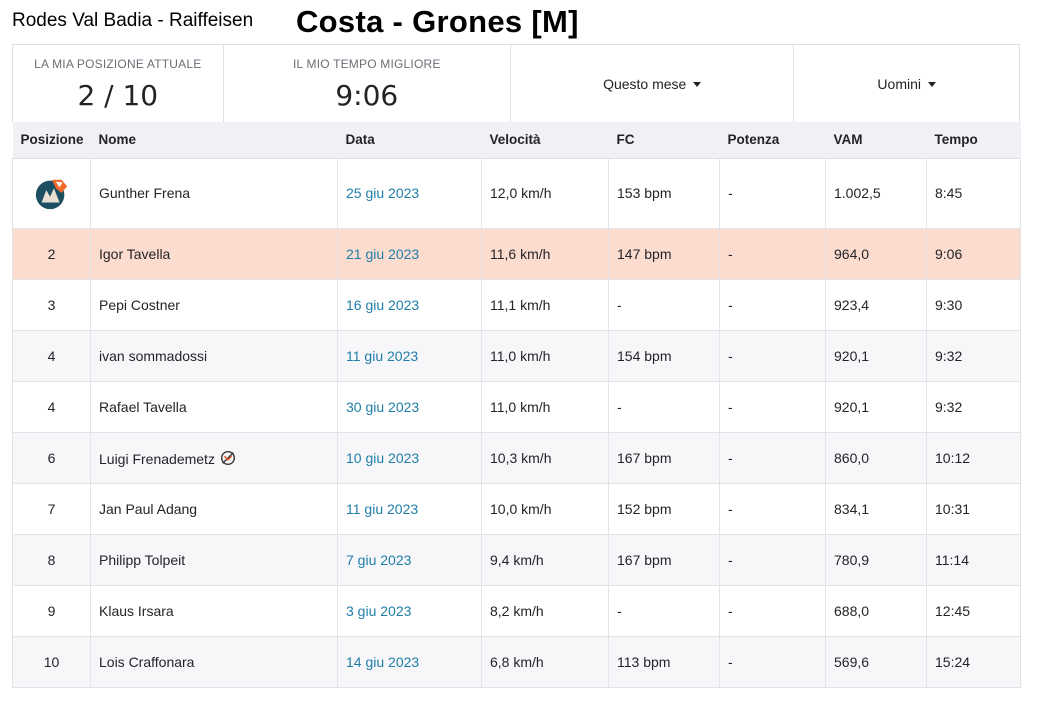 Image resolution: width=1043 pixels, height=708 pixels. What do you see at coordinates (133, 20) in the screenshot?
I see `club-title: Rodes Val Badia - Raiffeisen` at bounding box center [133, 20].